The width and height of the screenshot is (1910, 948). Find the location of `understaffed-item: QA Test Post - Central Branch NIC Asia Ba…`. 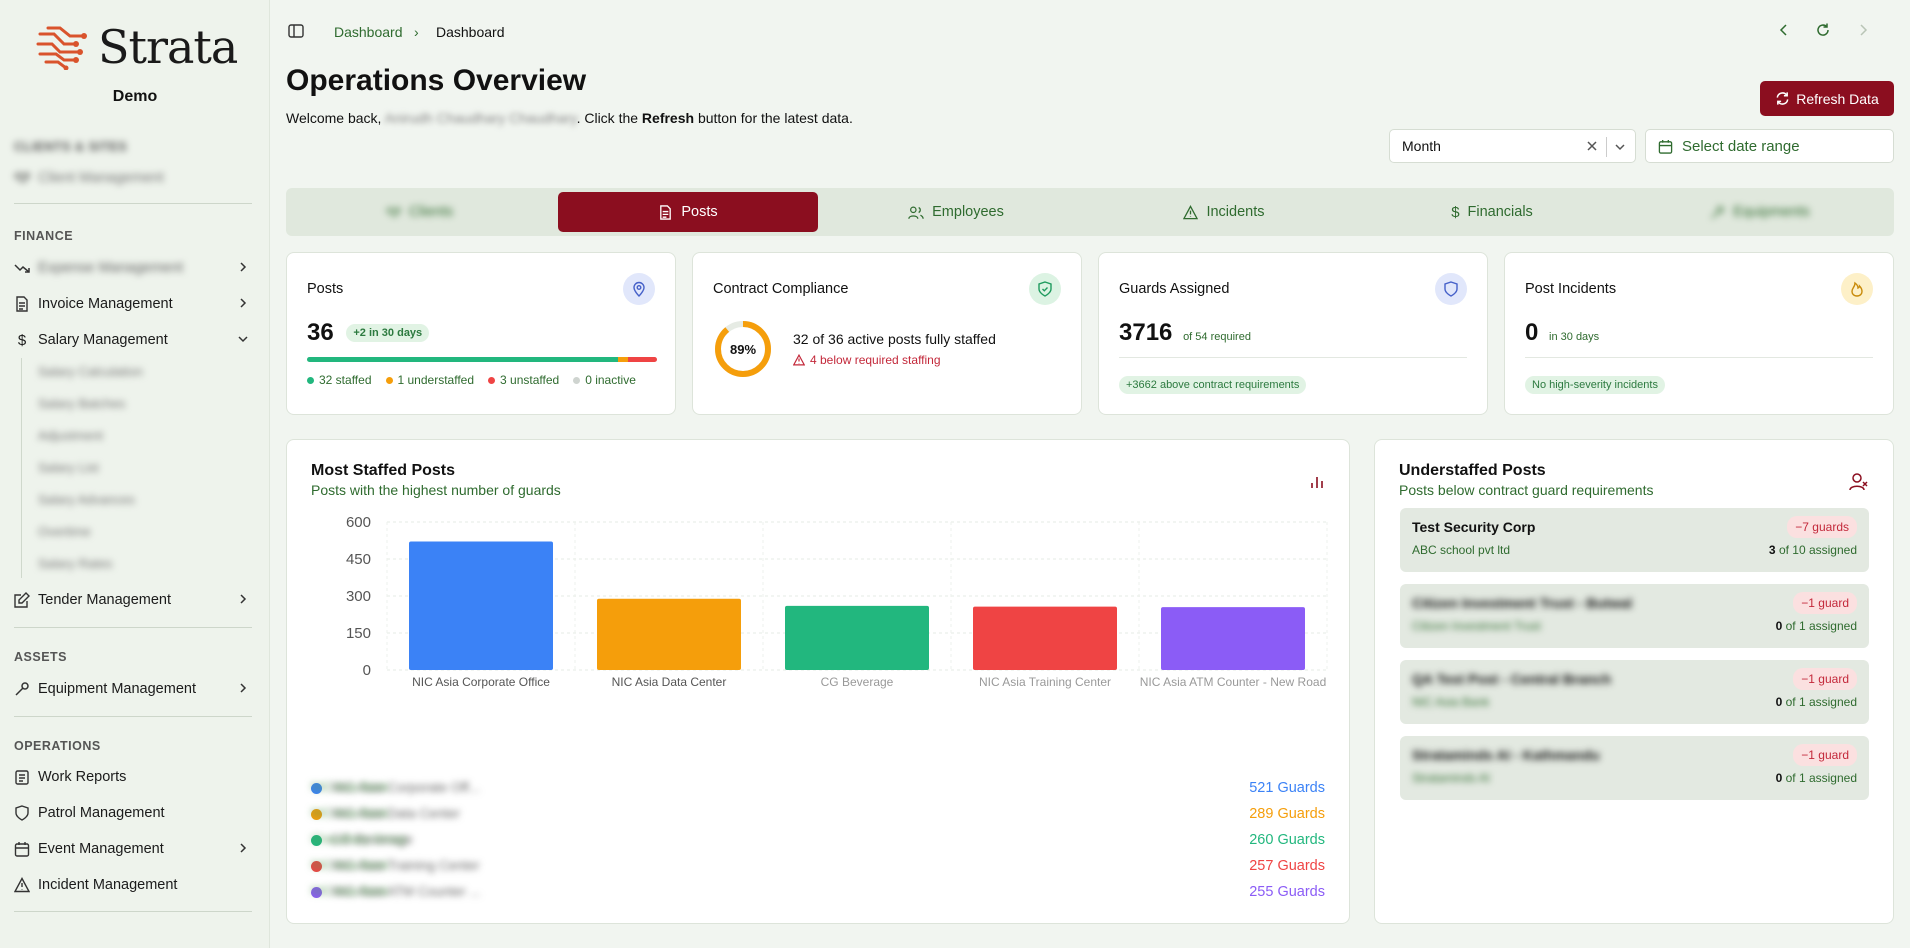

understaffed-item: QA Test Post - Central Branch NIC Asia Ba… is located at coordinates (1634, 692).